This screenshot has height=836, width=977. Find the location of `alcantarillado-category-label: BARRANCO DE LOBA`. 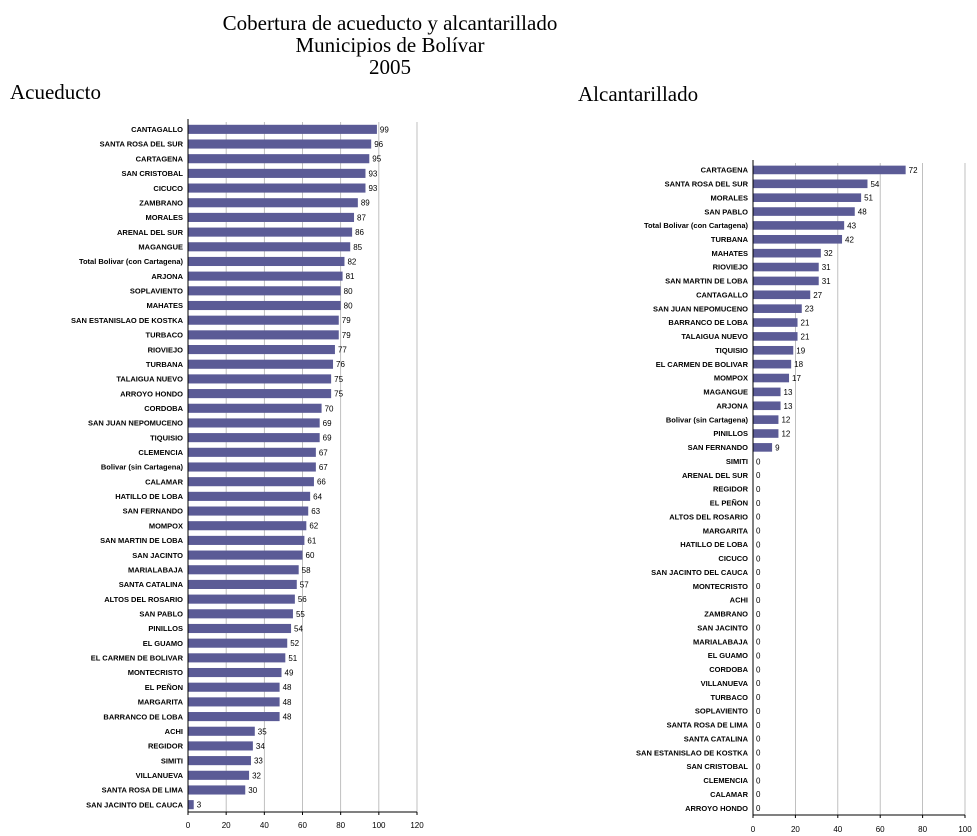

alcantarillado-category-label: BARRANCO DE LOBA is located at coordinates (708, 322).